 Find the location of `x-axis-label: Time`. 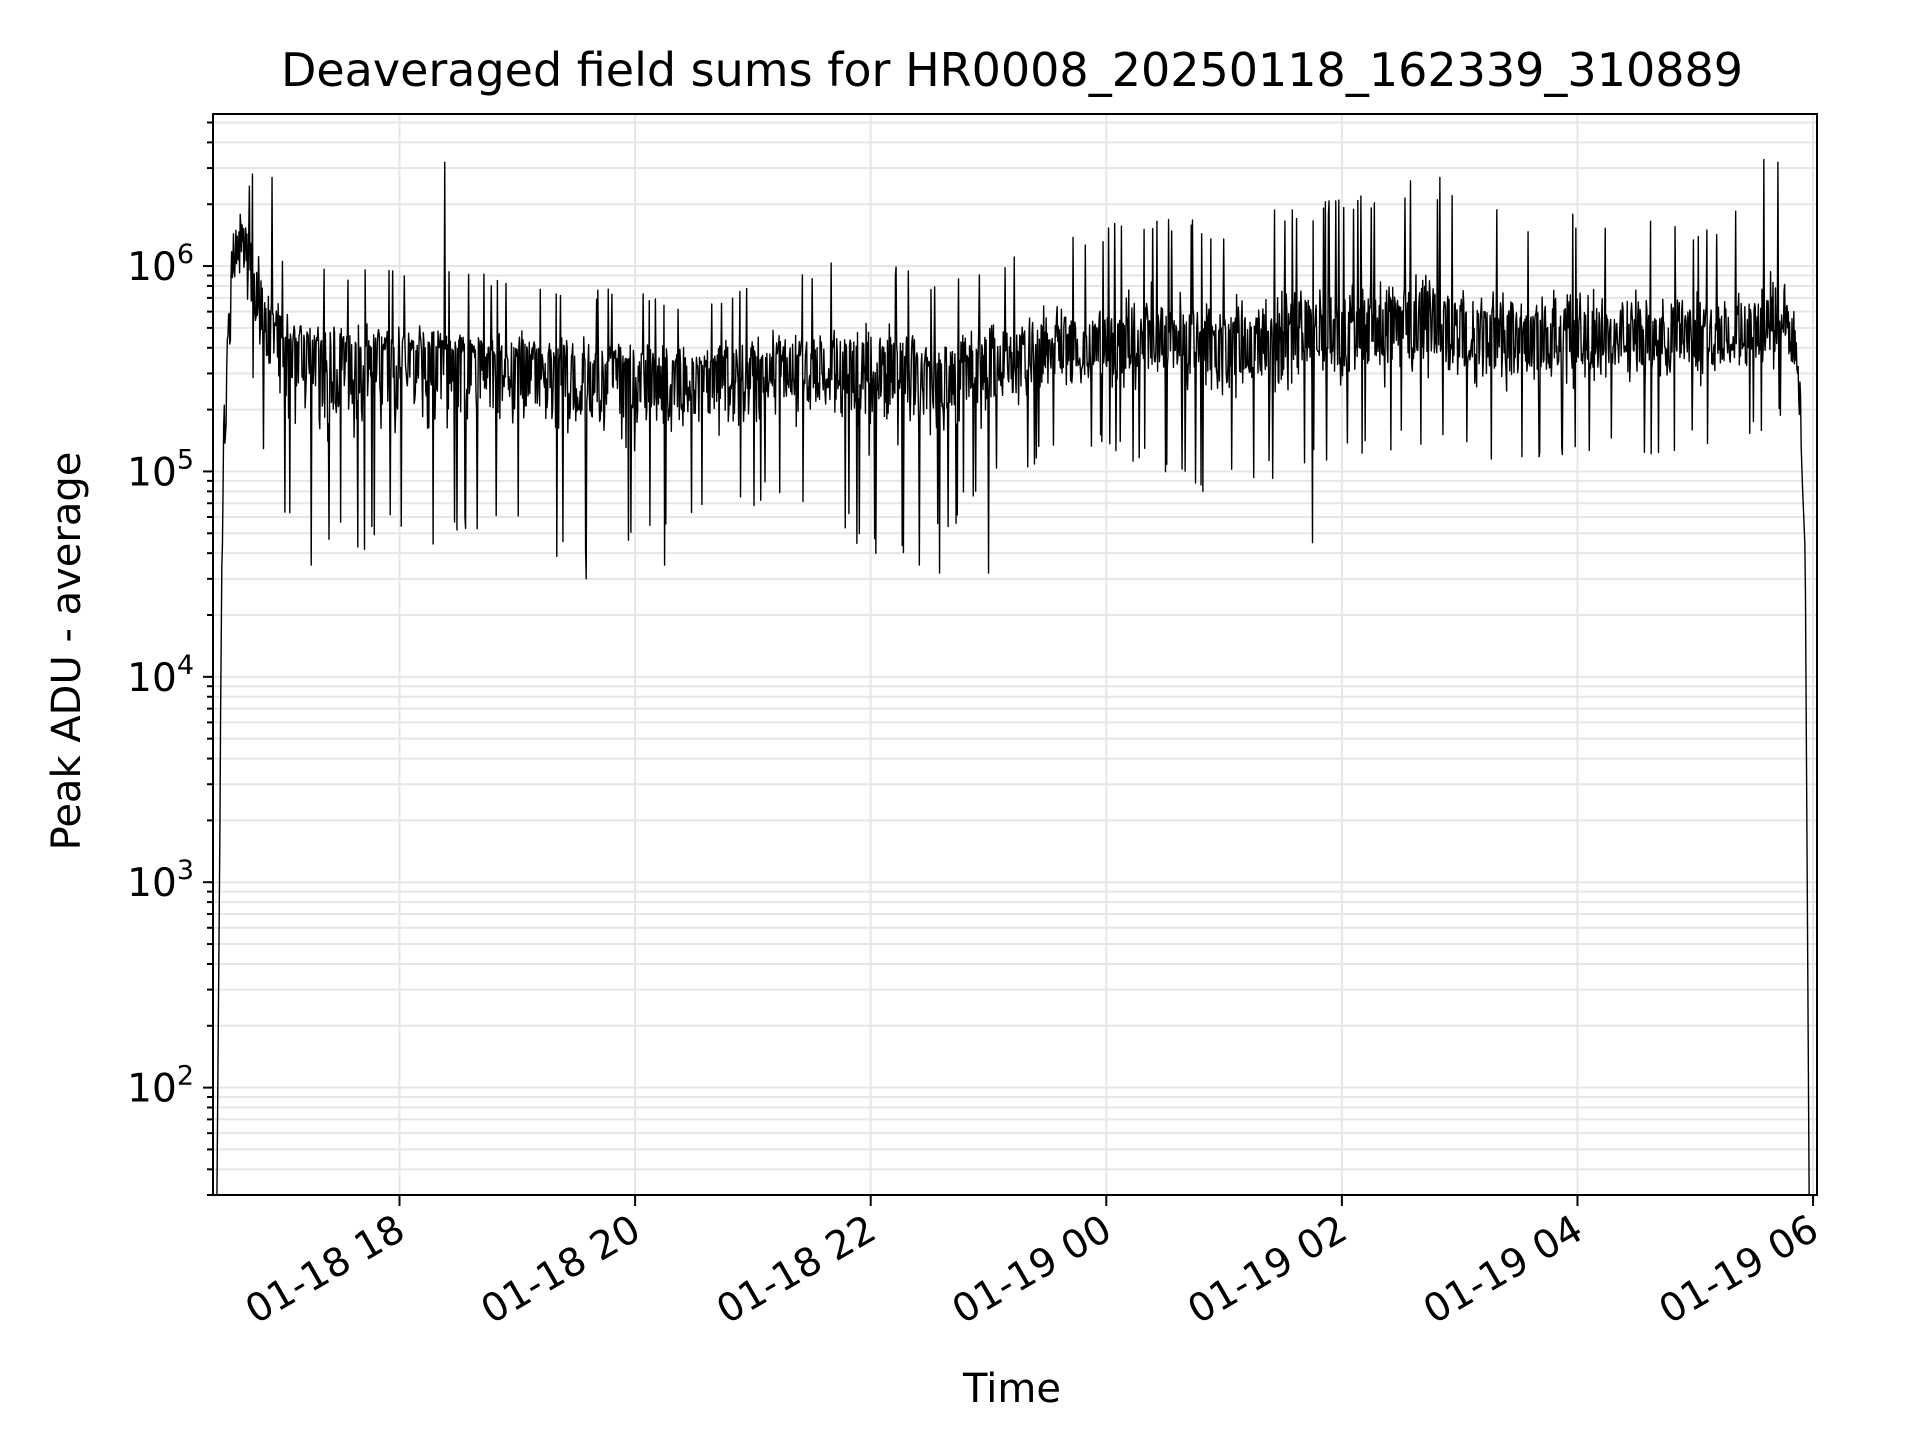

x-axis-label: Time is located at coordinates (1011, 1389).